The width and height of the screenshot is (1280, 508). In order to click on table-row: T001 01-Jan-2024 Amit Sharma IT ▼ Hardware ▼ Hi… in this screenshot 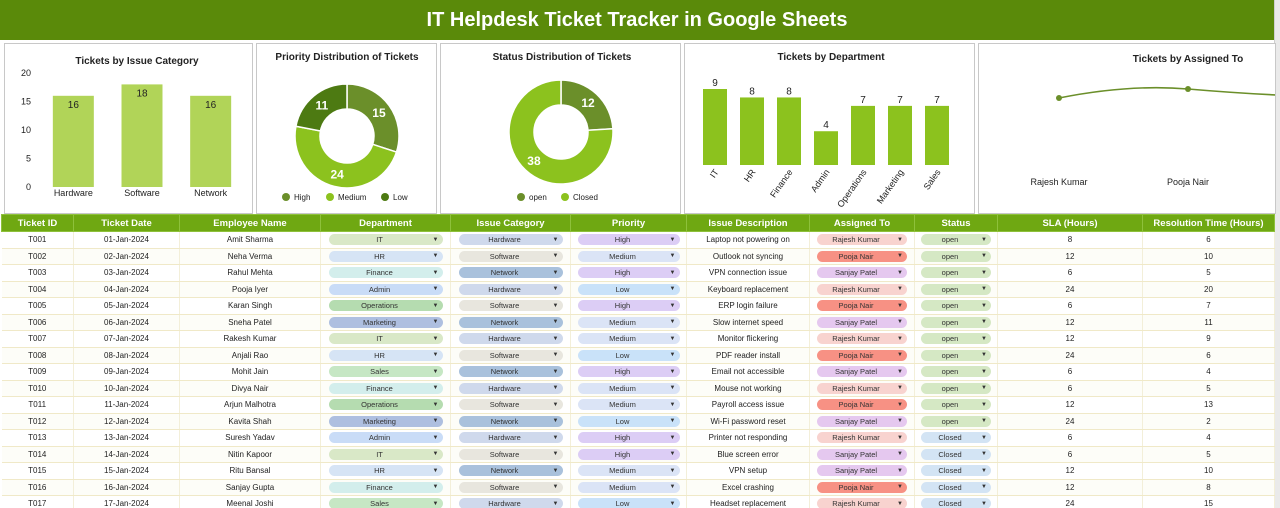, I will do `click(638, 240)`.